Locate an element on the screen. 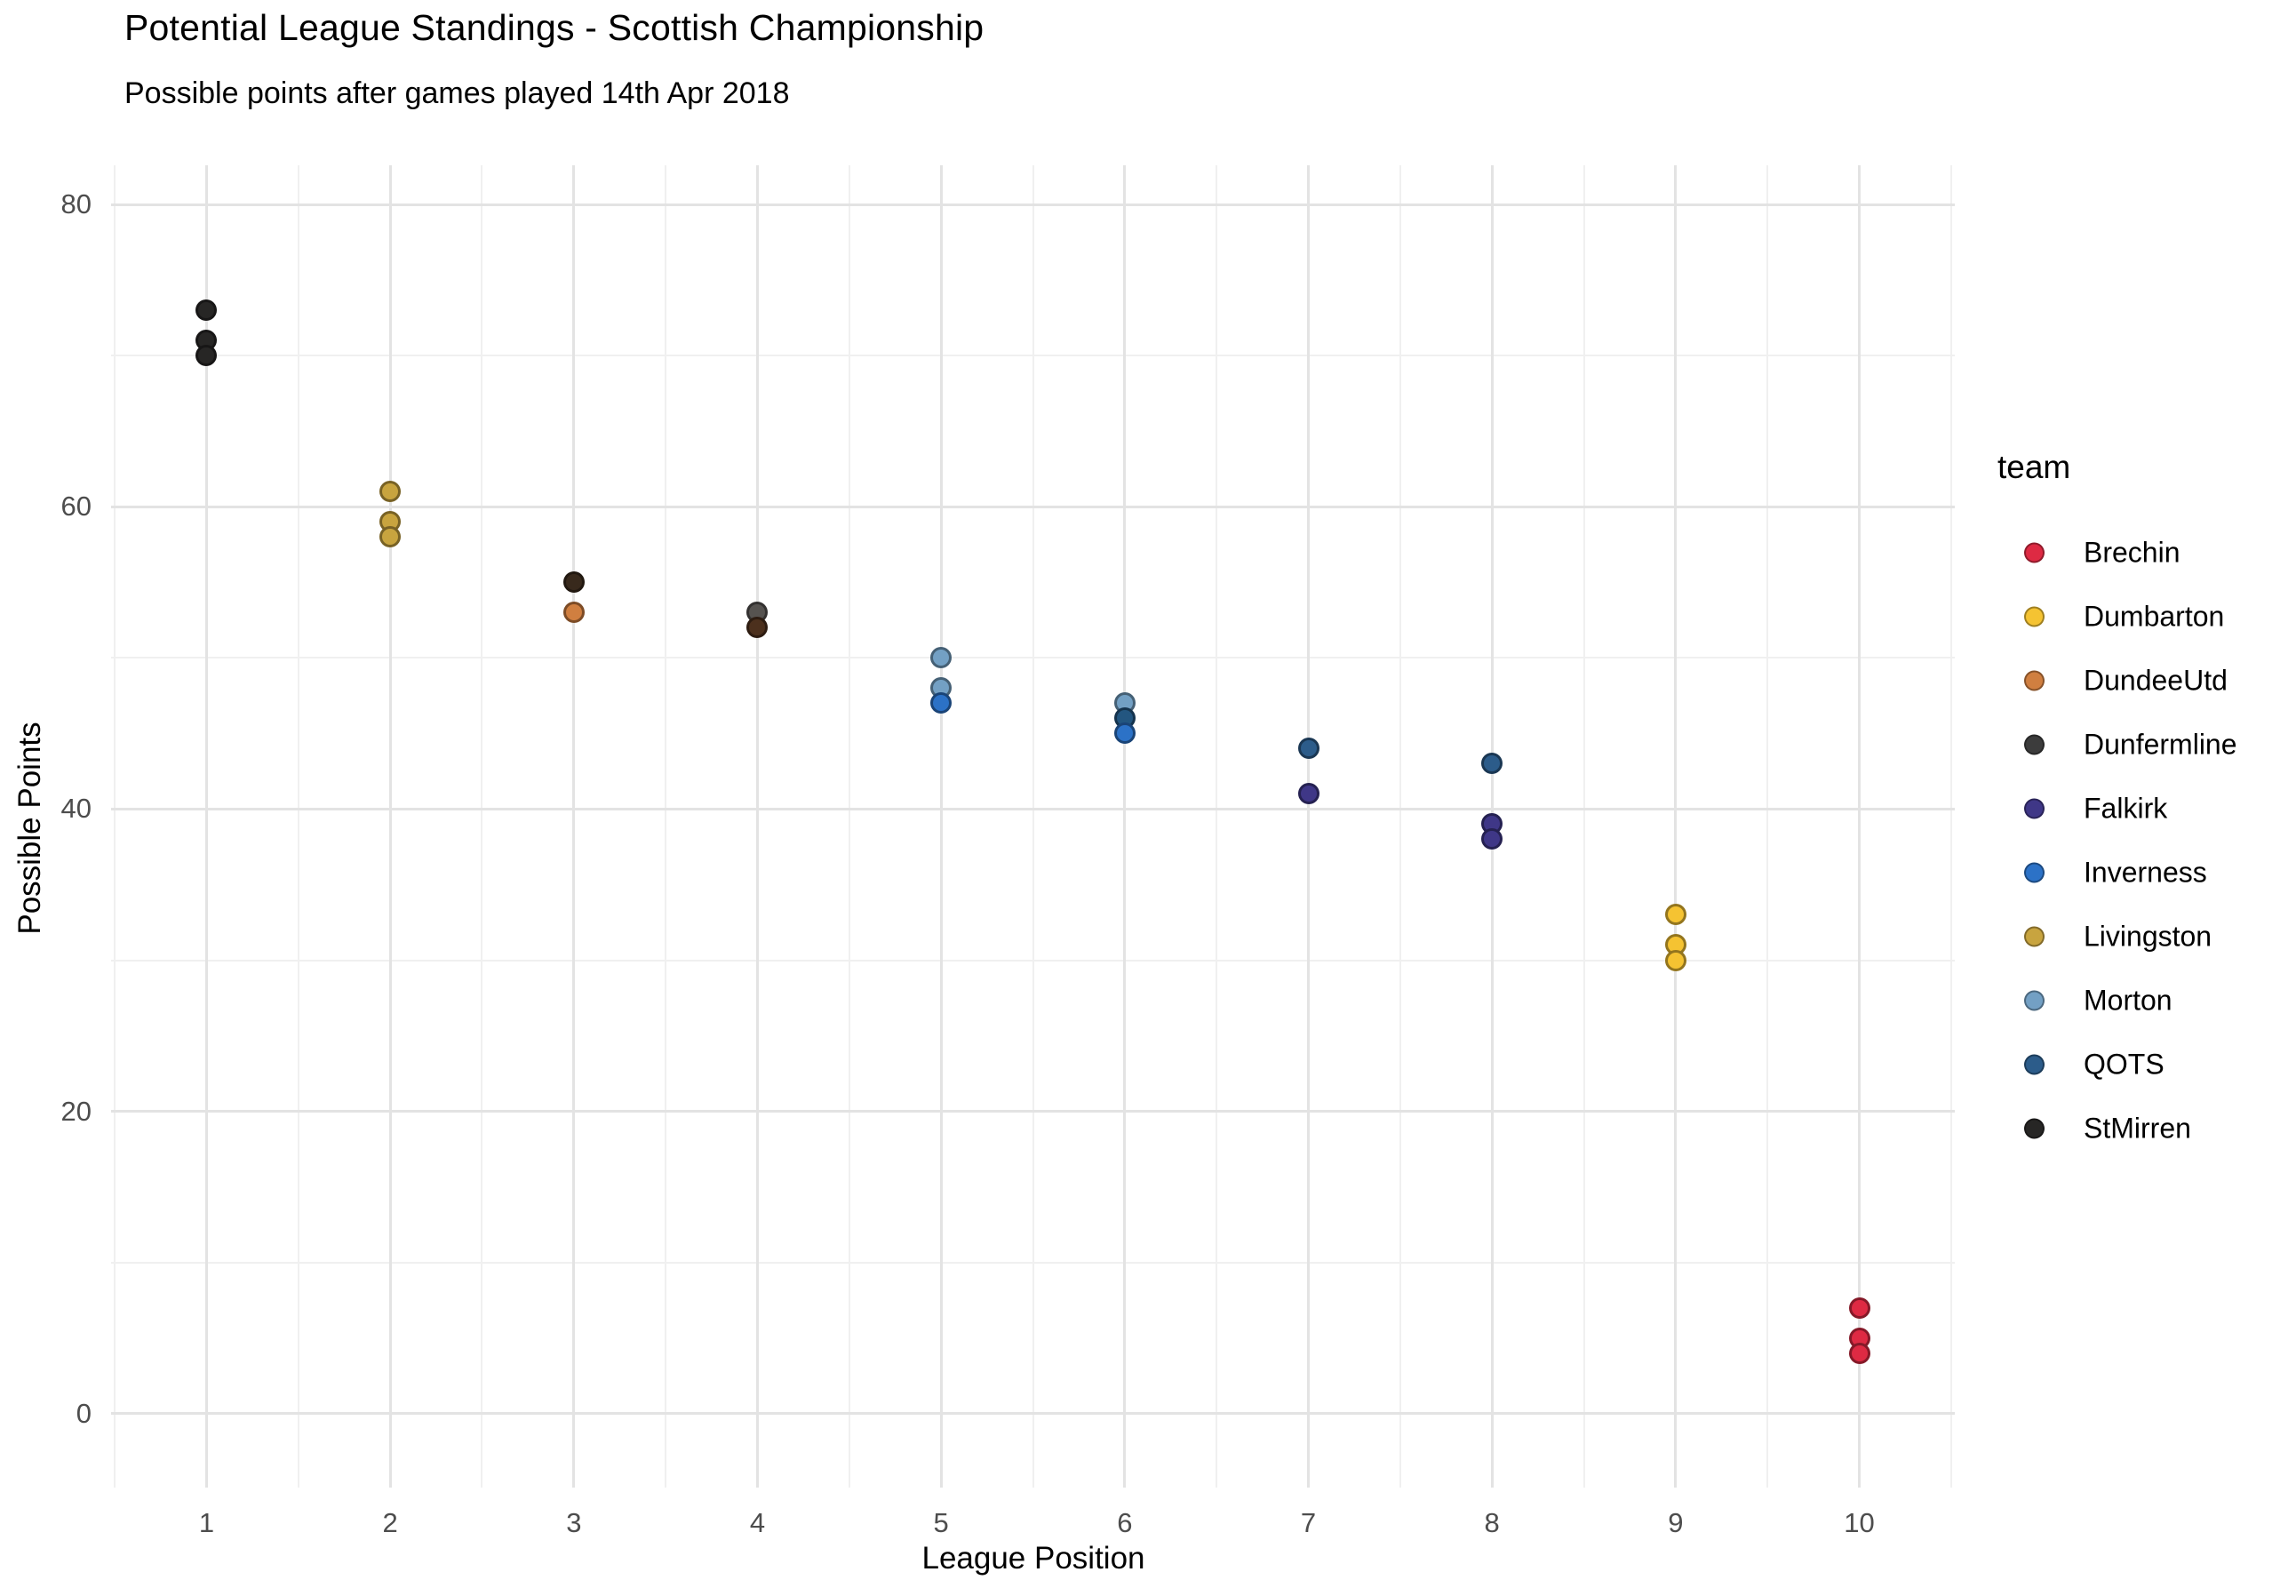 Image resolution: width=2296 pixels, height=1596 pixels. y-tick-label: 60 is located at coordinates (76, 507).